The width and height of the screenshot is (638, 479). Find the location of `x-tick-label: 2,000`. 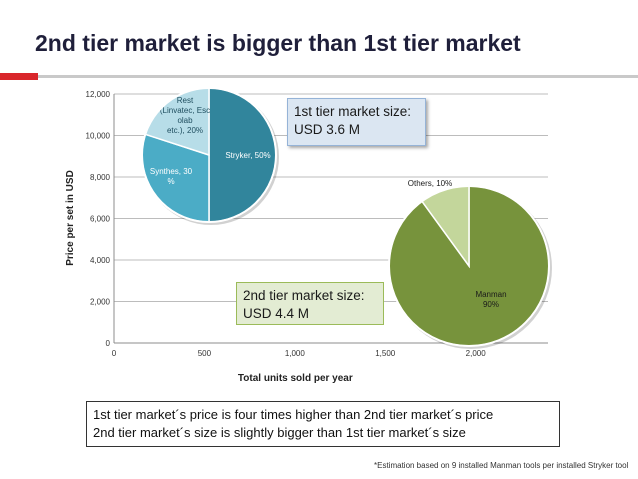

x-tick-label: 2,000 is located at coordinates (476, 353).